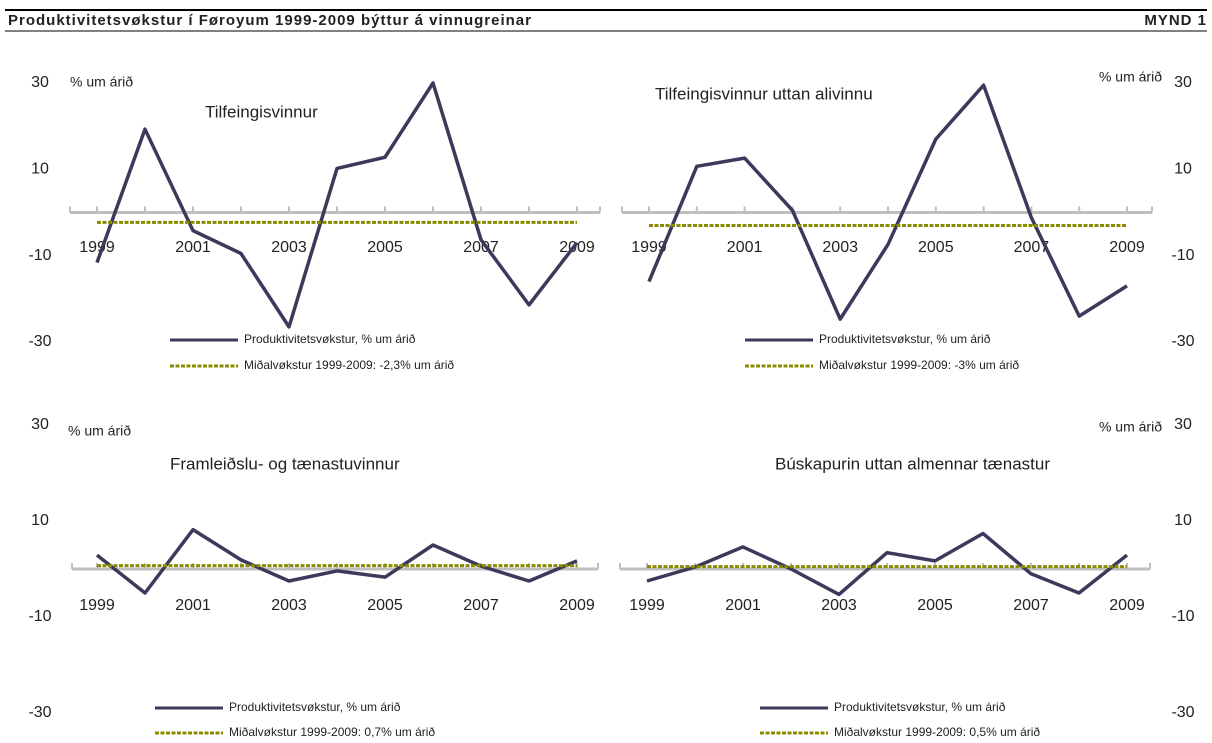  I want to click on figure-label: MYND 1, so click(1175, 20).